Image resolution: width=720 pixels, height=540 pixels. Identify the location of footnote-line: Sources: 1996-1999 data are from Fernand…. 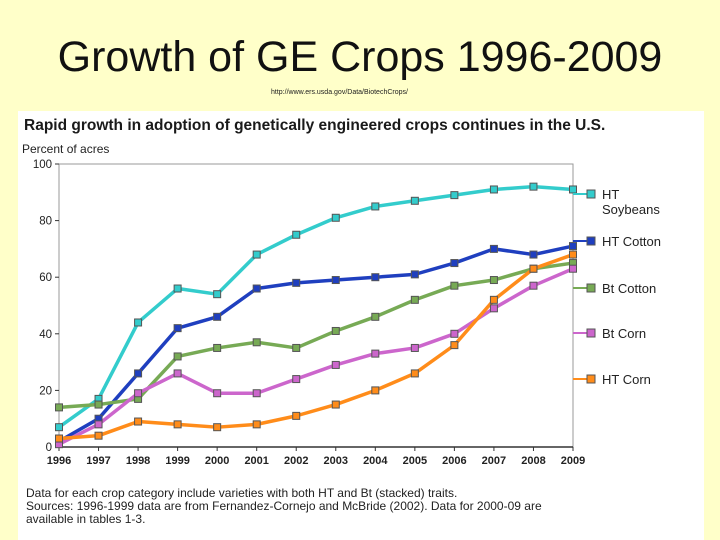
(284, 506).